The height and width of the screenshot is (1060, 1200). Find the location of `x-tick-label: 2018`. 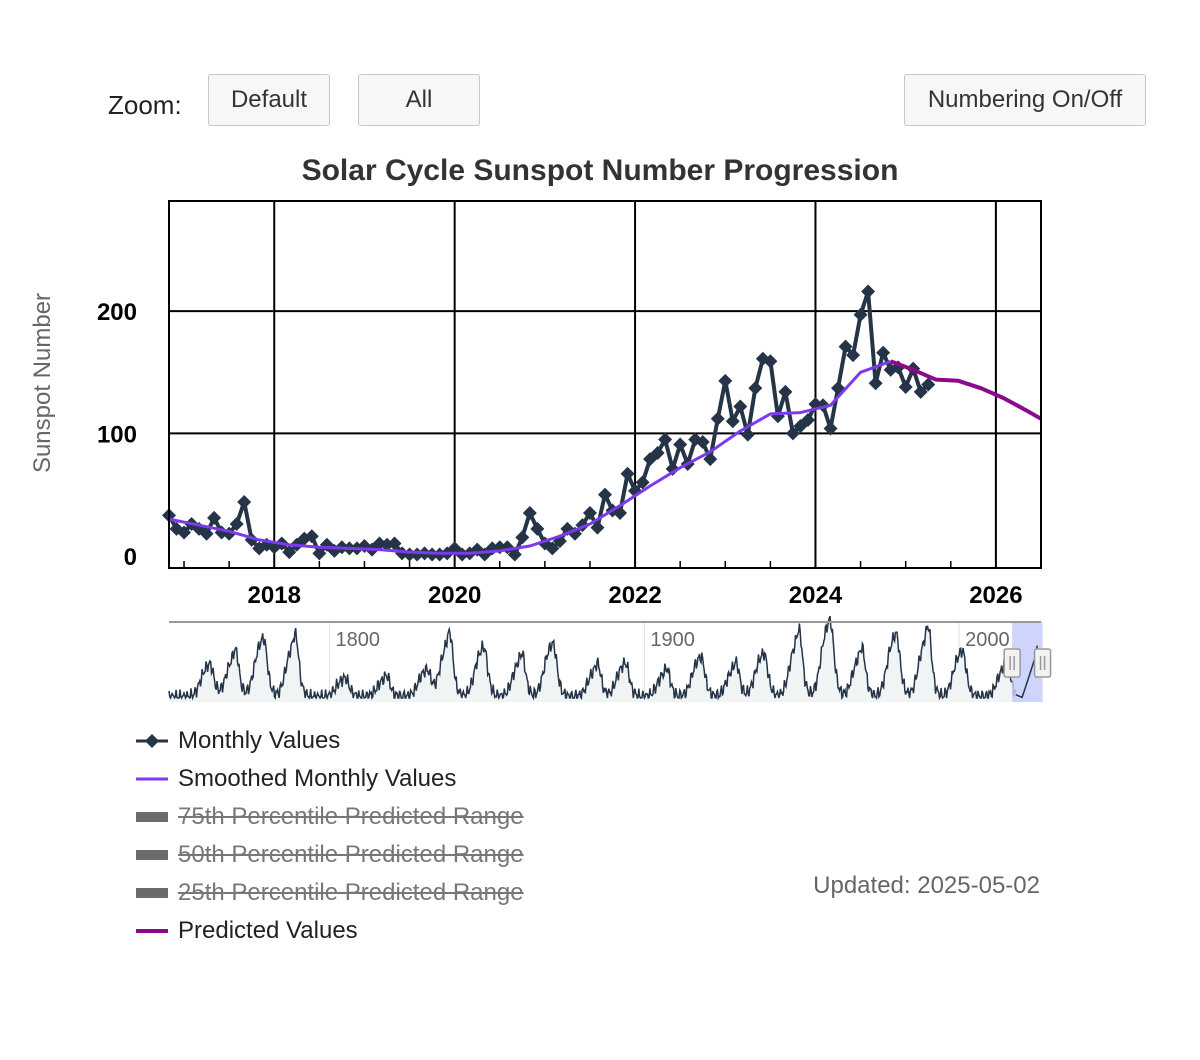

x-tick-label: 2018 is located at coordinates (274, 595).